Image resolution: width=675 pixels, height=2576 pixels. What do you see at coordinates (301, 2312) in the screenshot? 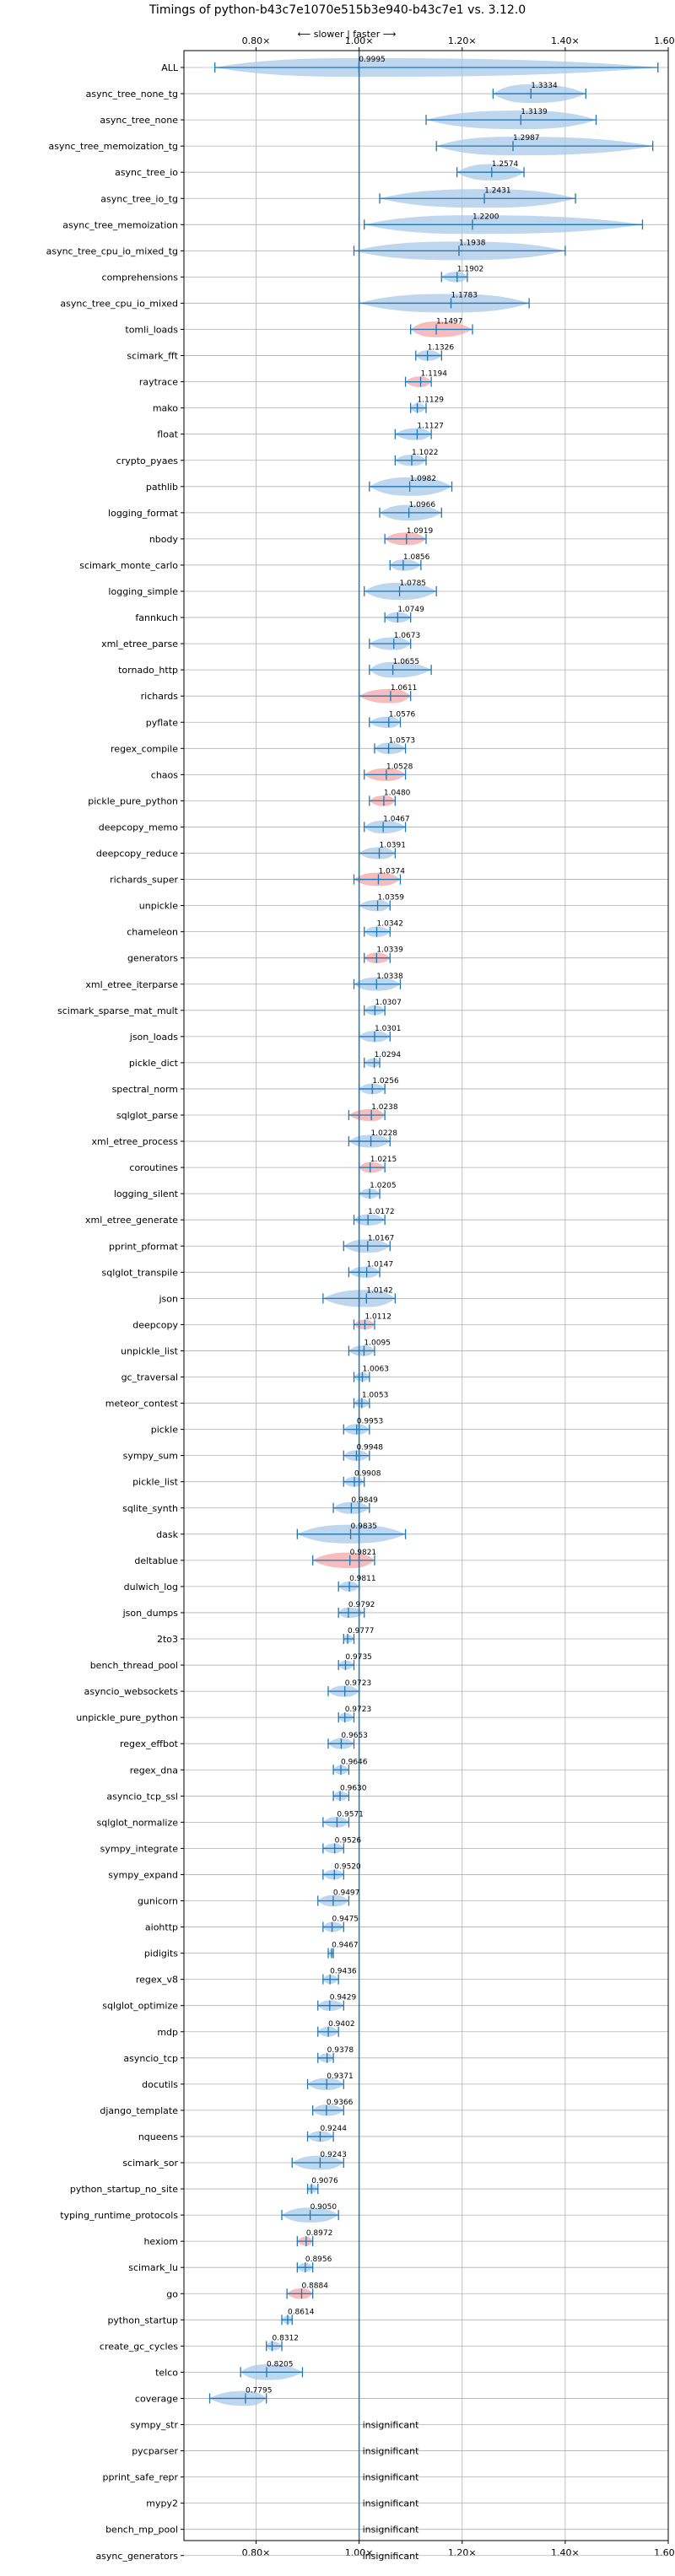
I see `value-label: 0.8614` at bounding box center [301, 2312].